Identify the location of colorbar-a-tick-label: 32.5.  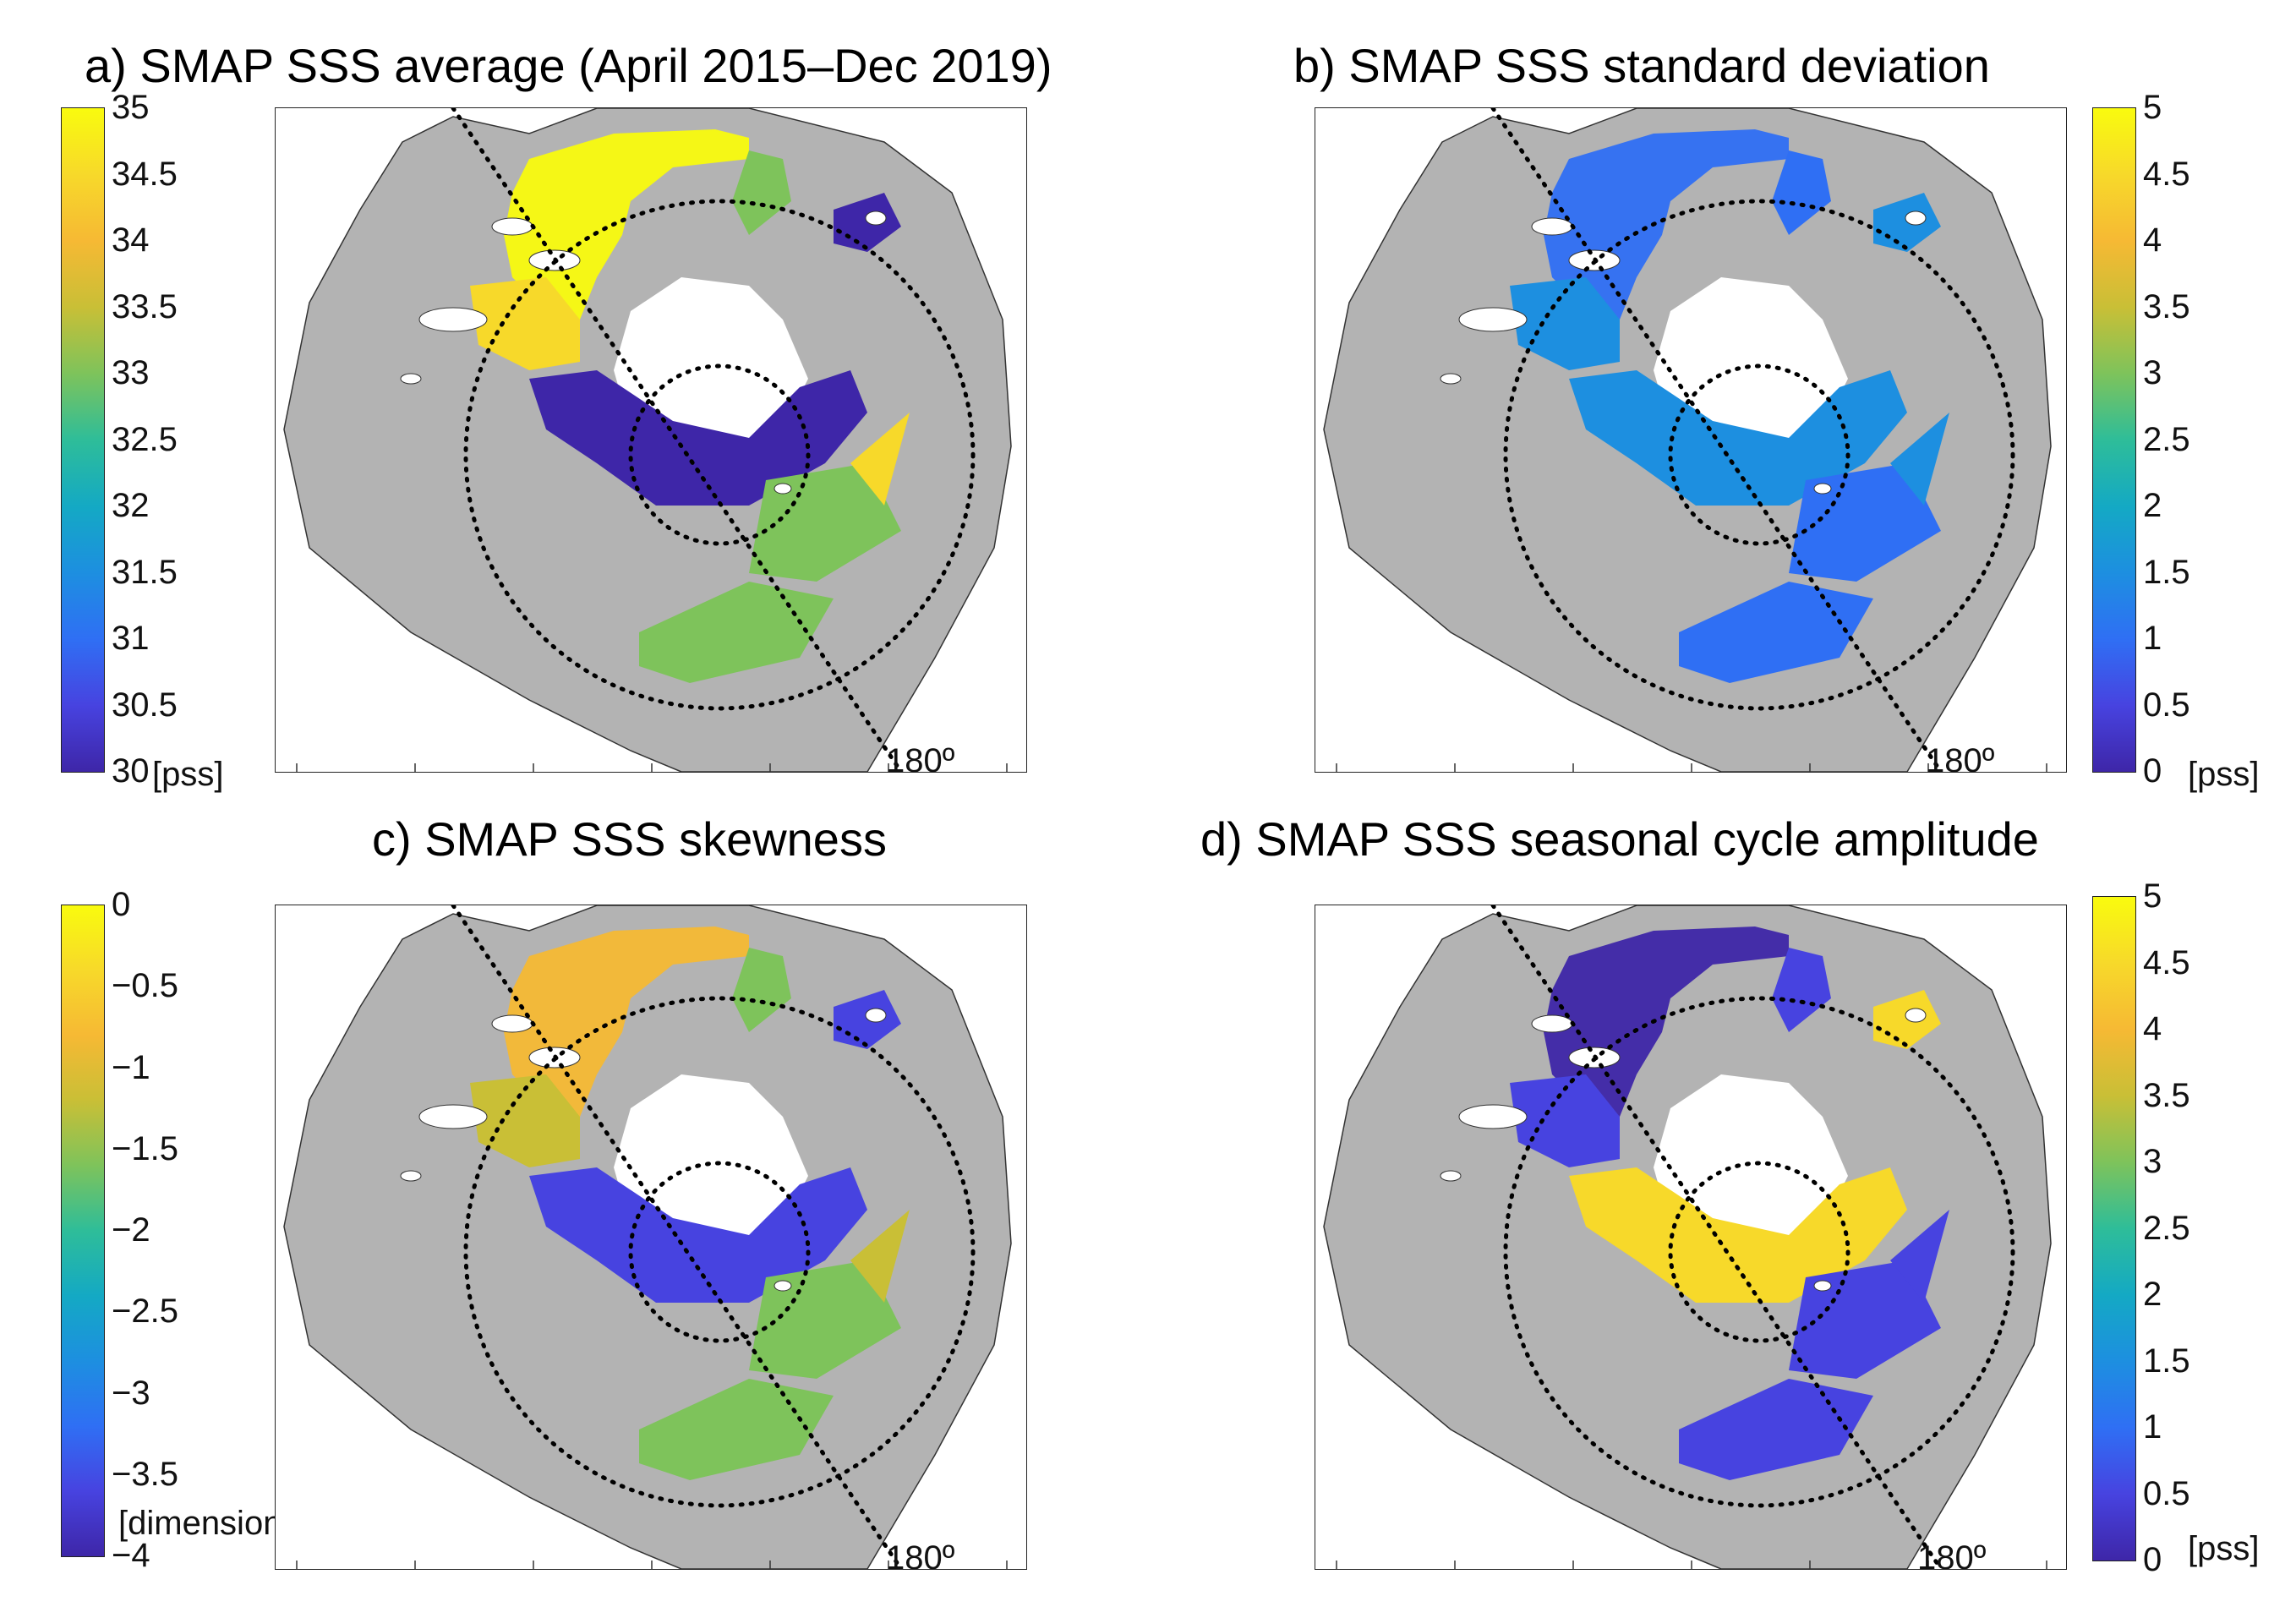
(145, 439).